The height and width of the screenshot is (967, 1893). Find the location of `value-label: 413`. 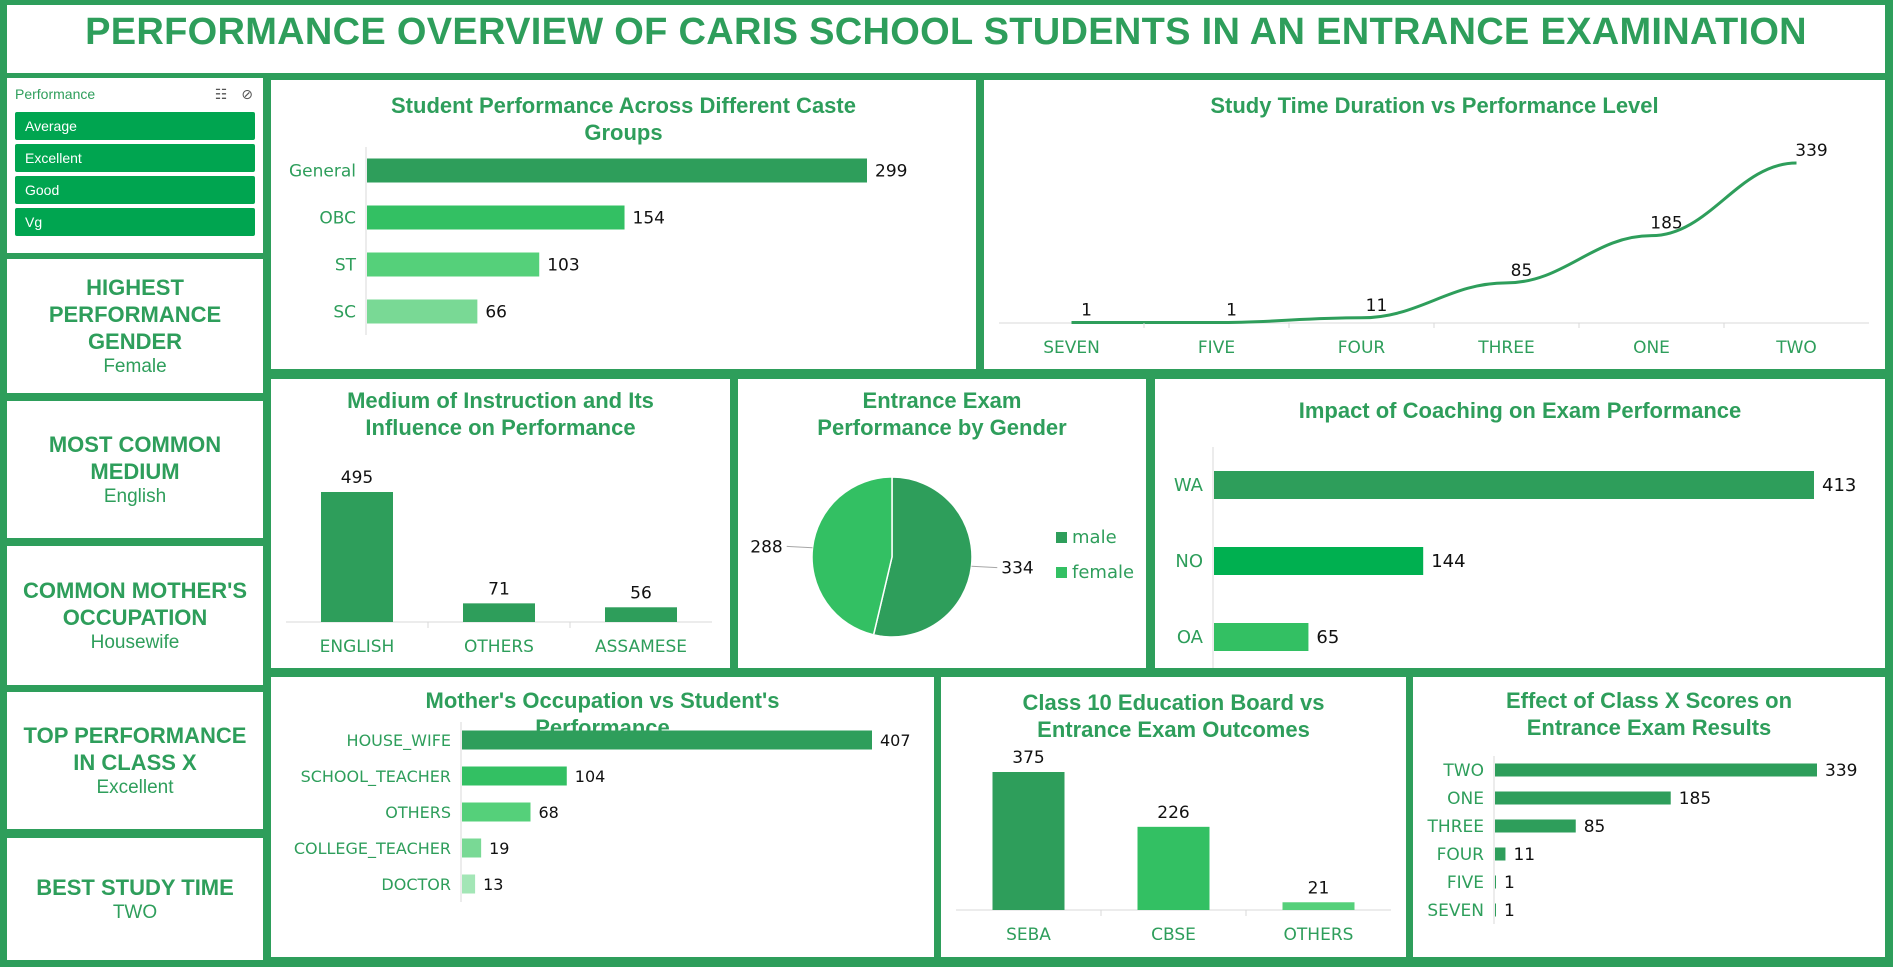

value-label: 413 is located at coordinates (1839, 485).